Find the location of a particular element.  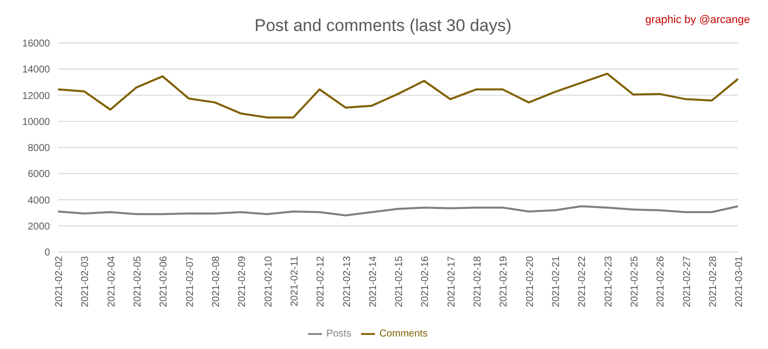

x-tick-label: 2021-02-16 is located at coordinates (426, 282).